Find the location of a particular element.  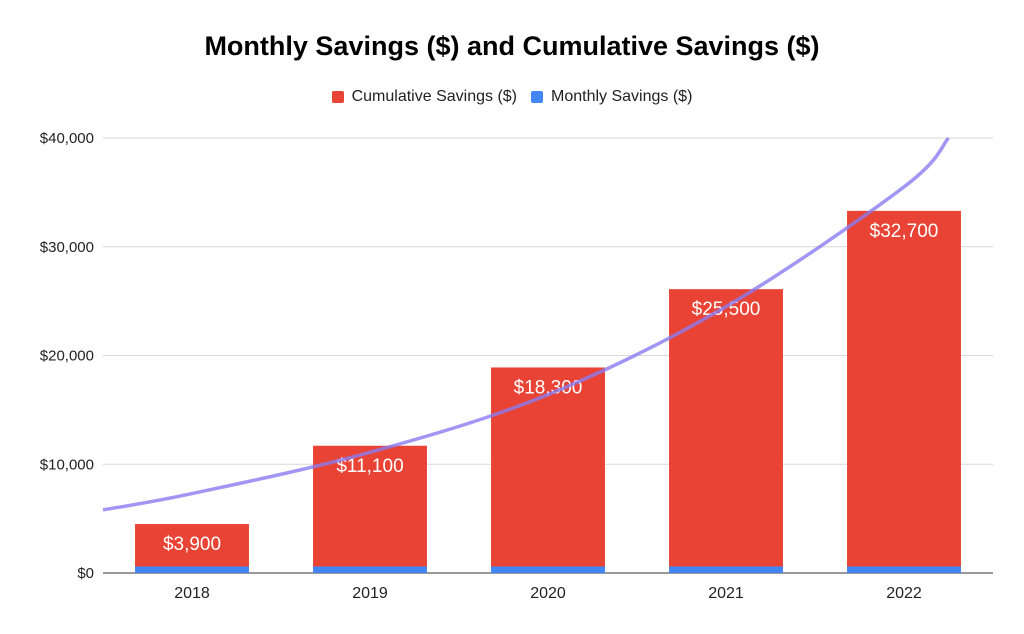

x-tick-label: 2019 is located at coordinates (370, 593).